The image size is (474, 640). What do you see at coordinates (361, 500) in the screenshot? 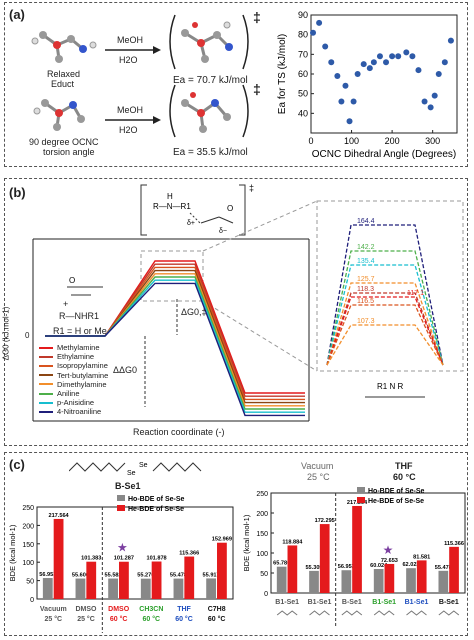
I see `legend-he-swatch` at bounding box center [361, 500].